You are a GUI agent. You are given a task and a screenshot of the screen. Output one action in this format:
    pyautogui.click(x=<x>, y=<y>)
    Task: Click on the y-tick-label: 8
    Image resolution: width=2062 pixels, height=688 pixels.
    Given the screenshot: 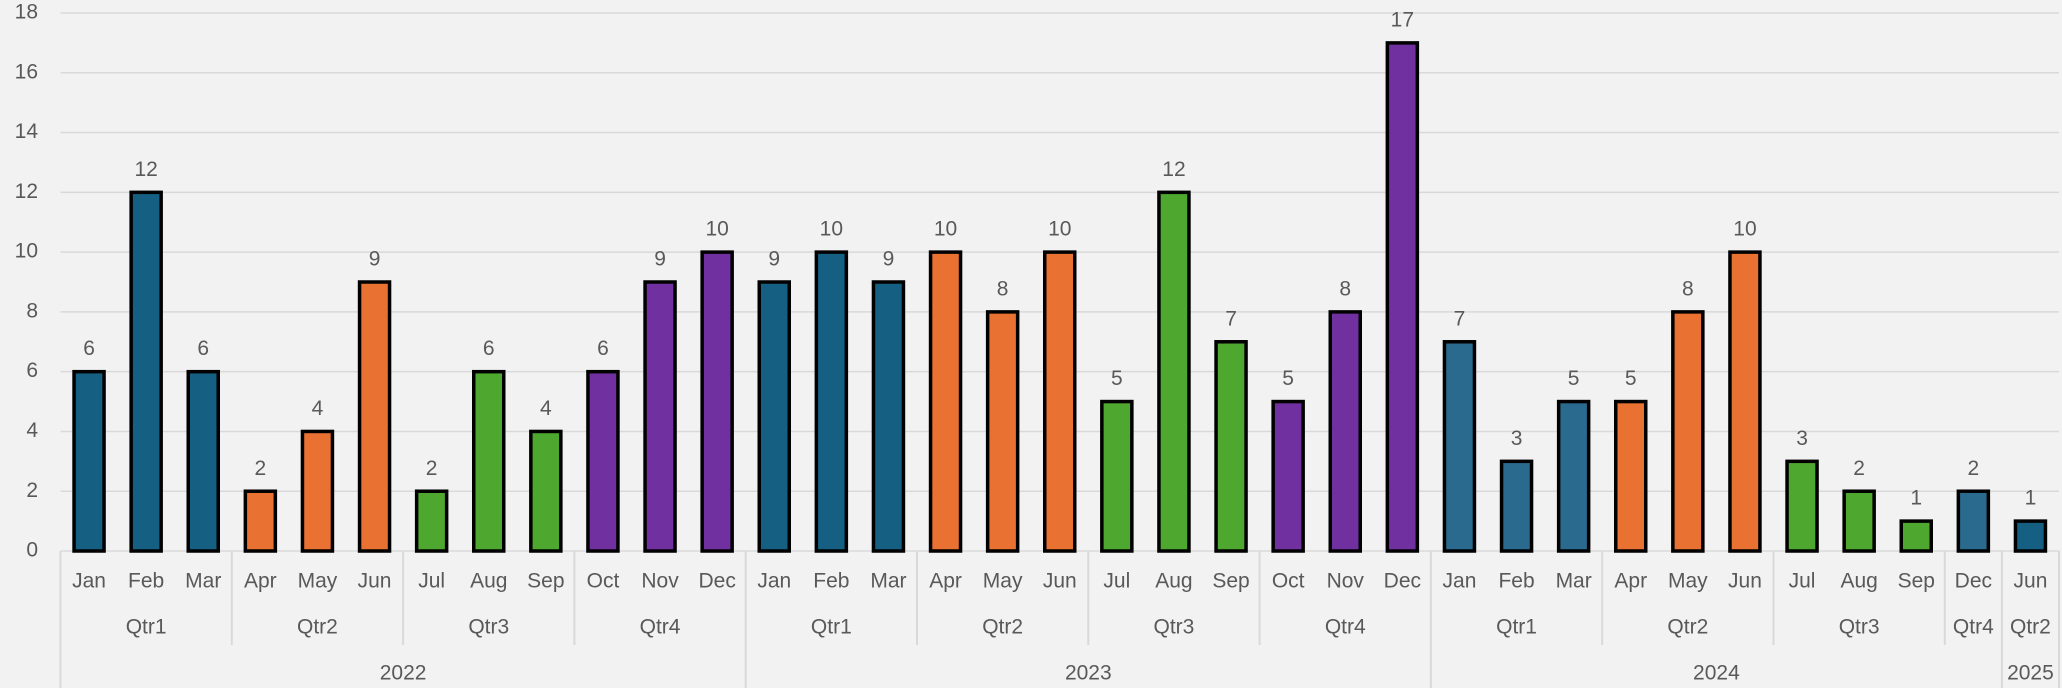 What is the action you would take?
    pyautogui.click(x=32, y=310)
    